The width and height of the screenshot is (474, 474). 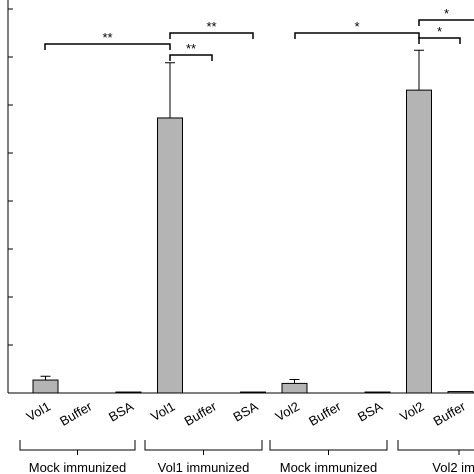 What do you see at coordinates (453, 467) in the screenshot?
I see `group-label: Vol2 imm` at bounding box center [453, 467].